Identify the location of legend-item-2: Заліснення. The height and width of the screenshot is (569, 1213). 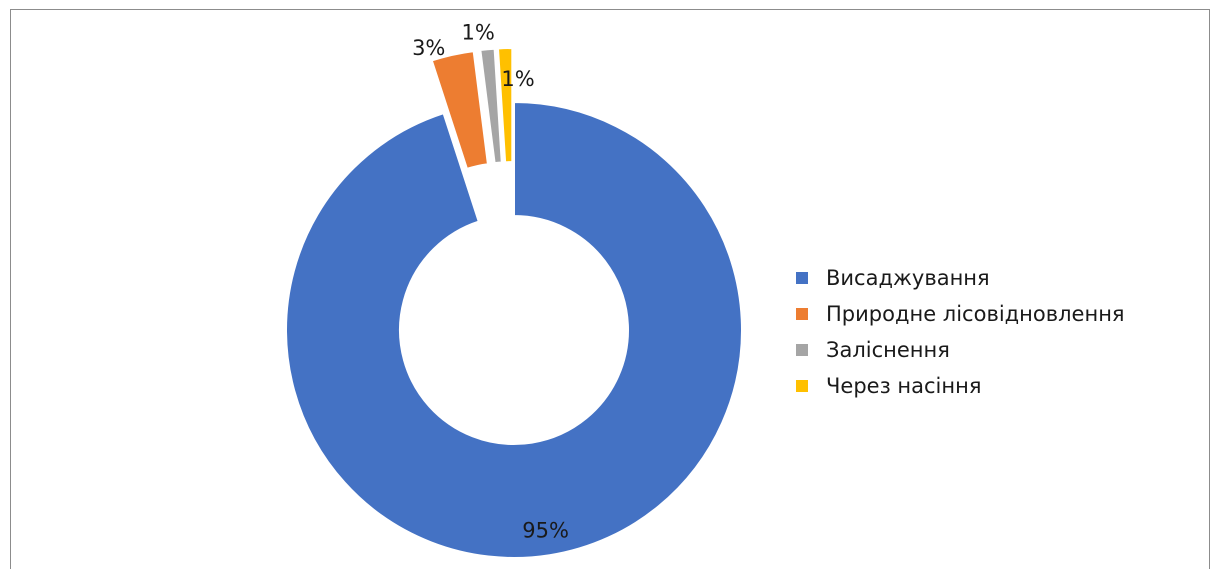
(960, 350).